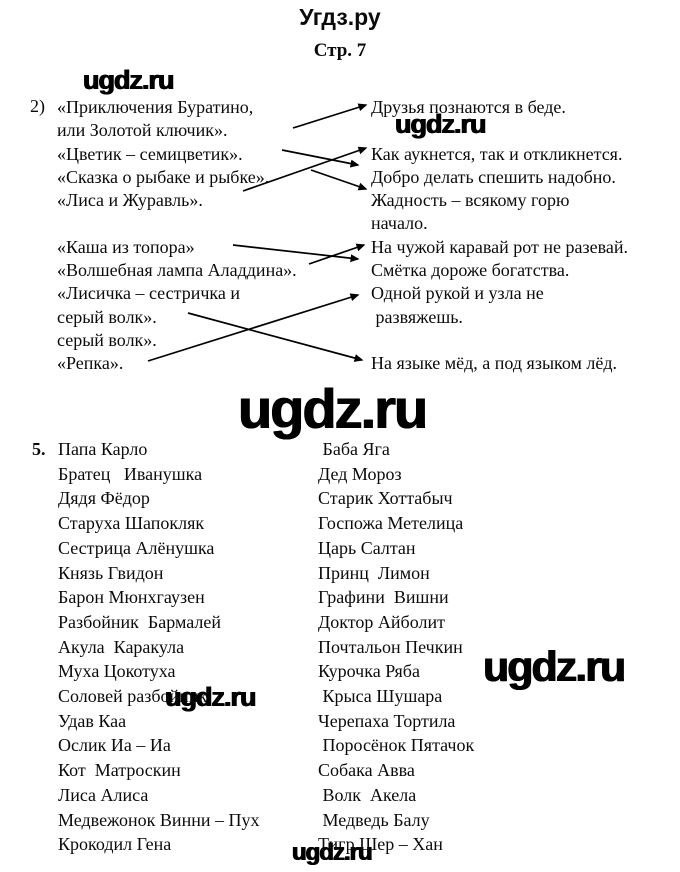  What do you see at coordinates (340, 17) in the screenshot?
I see `site-title: Угдз.ру` at bounding box center [340, 17].